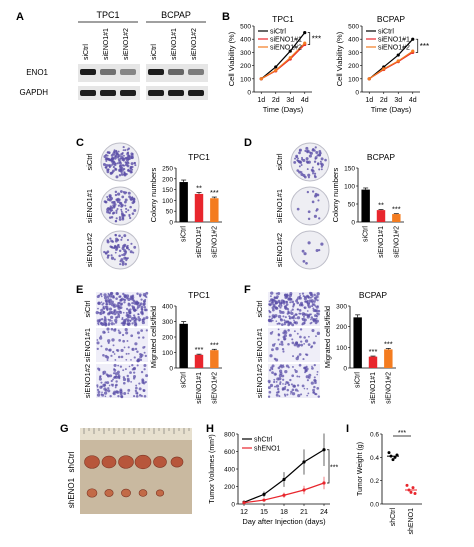  What do you see at coordinates (309, 38) in the screenshot?
I see `significance-bracket` at bounding box center [309, 38].